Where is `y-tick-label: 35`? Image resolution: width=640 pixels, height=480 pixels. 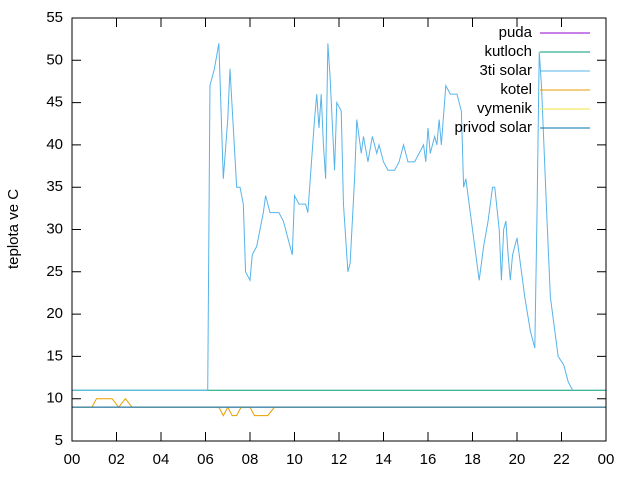
y-tick-label: 35 is located at coordinates (54, 186).